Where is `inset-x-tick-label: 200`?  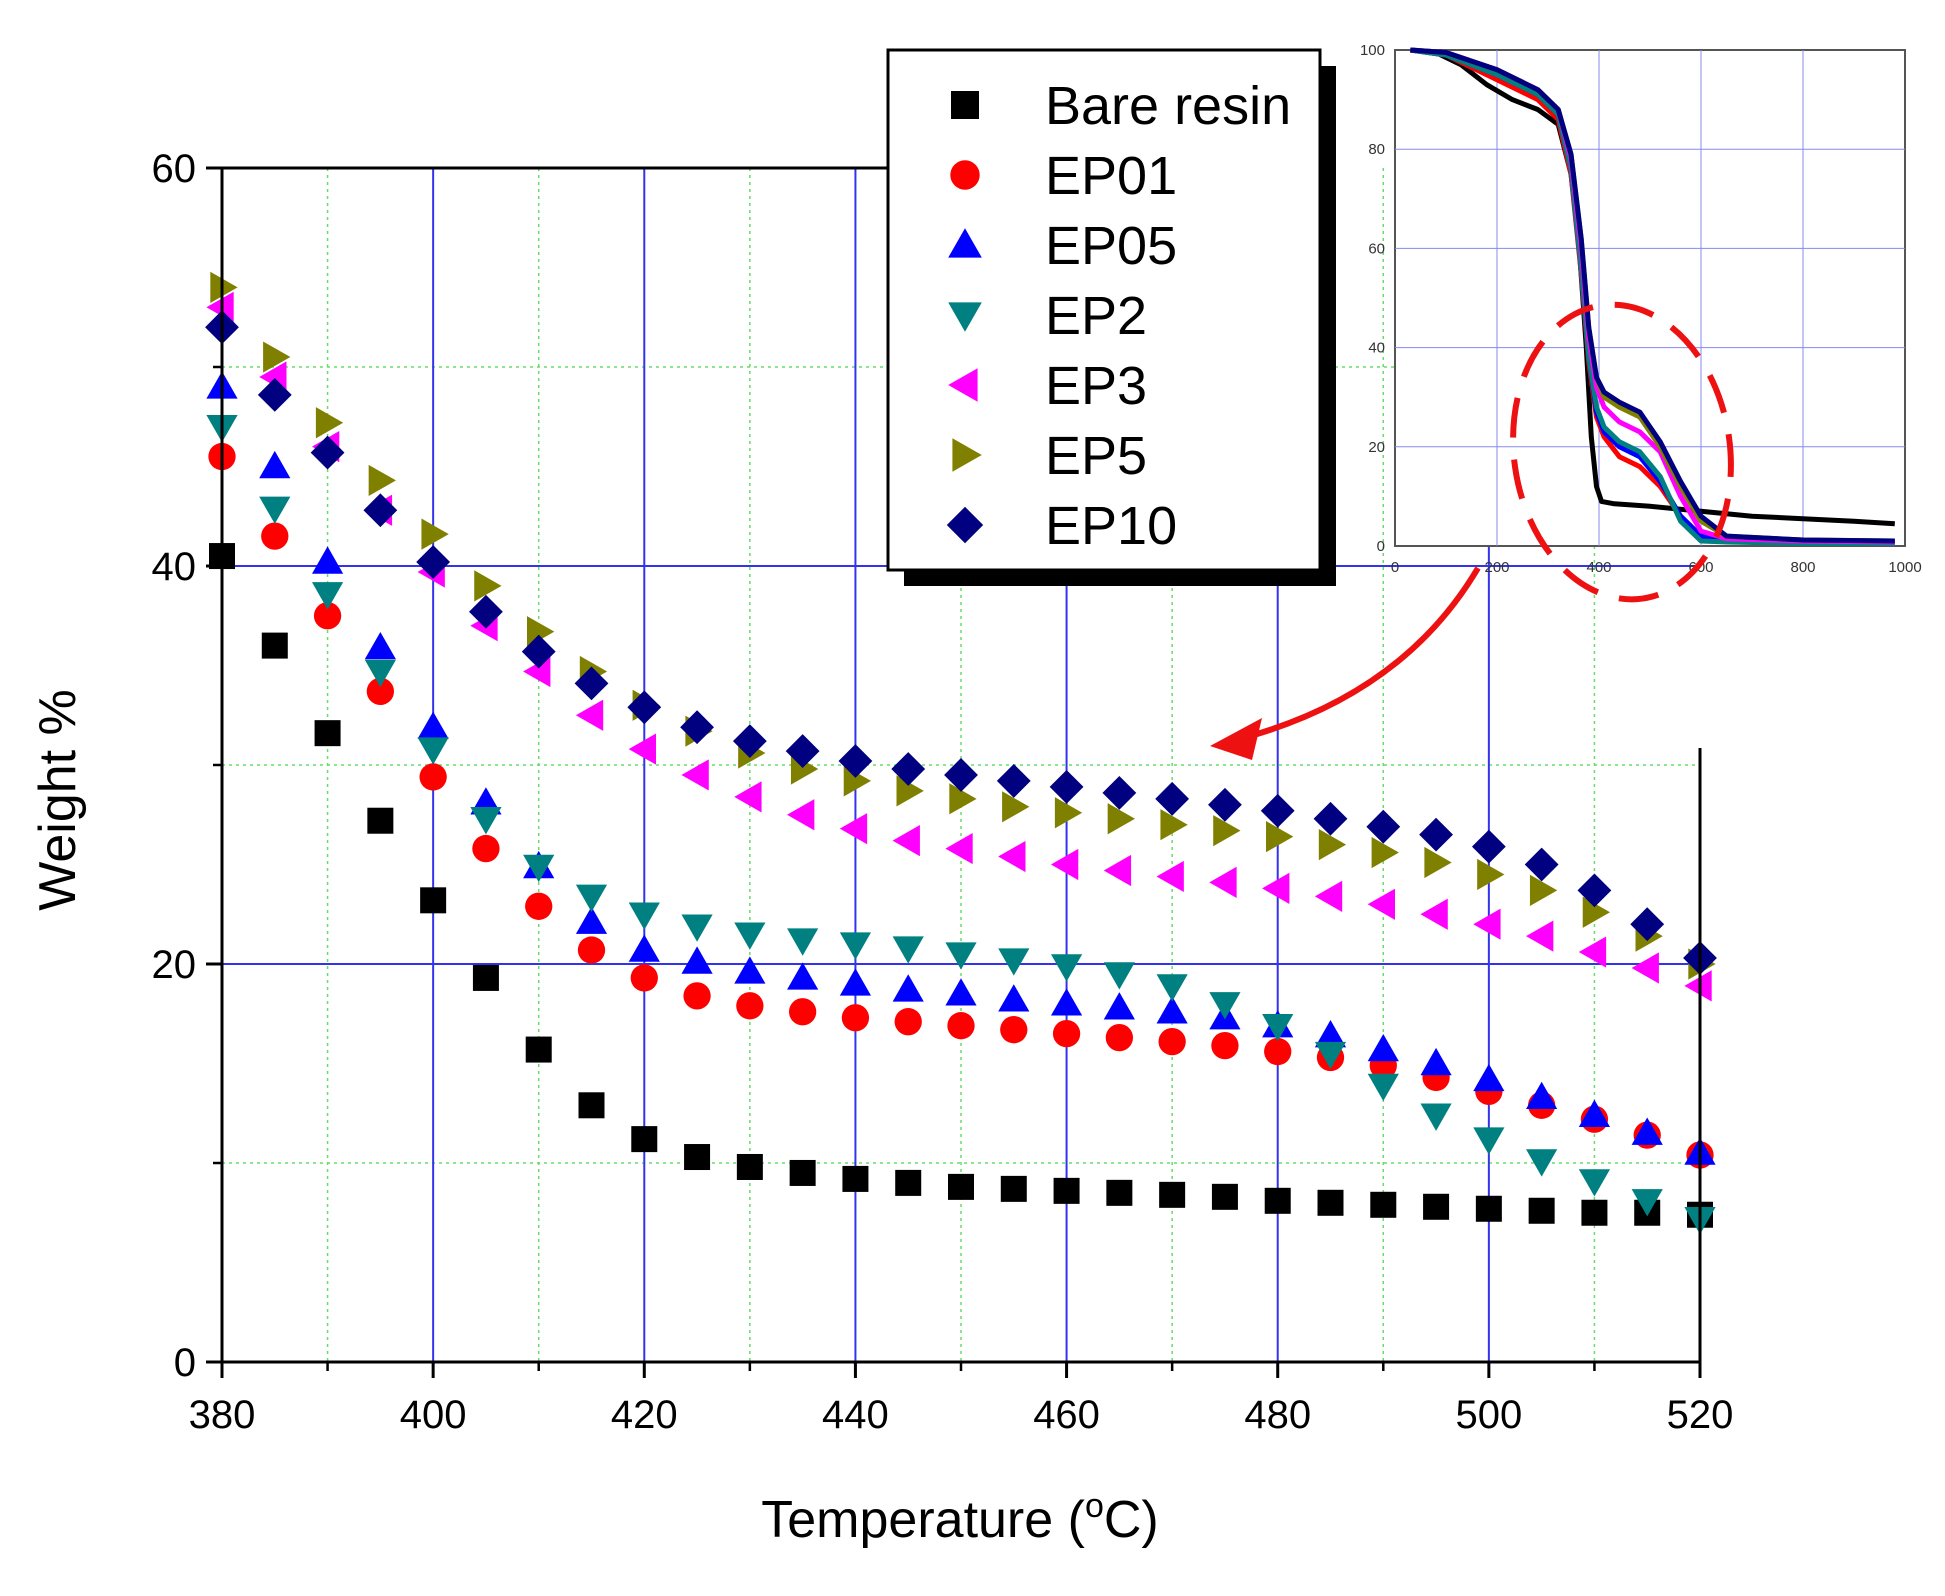
inset-x-tick-label: 200 is located at coordinates (1496, 567).